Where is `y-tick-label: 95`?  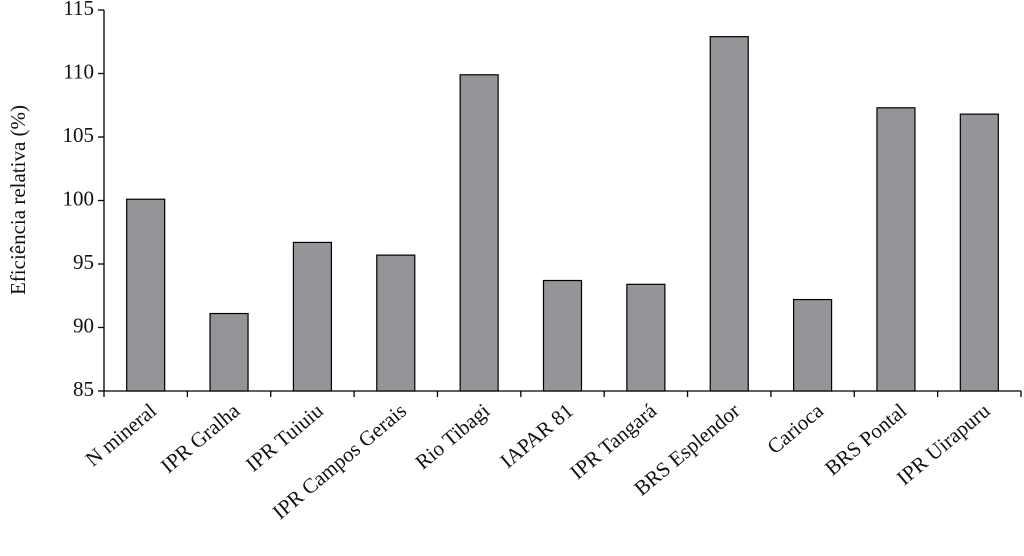 y-tick-label: 95 is located at coordinates (83, 262).